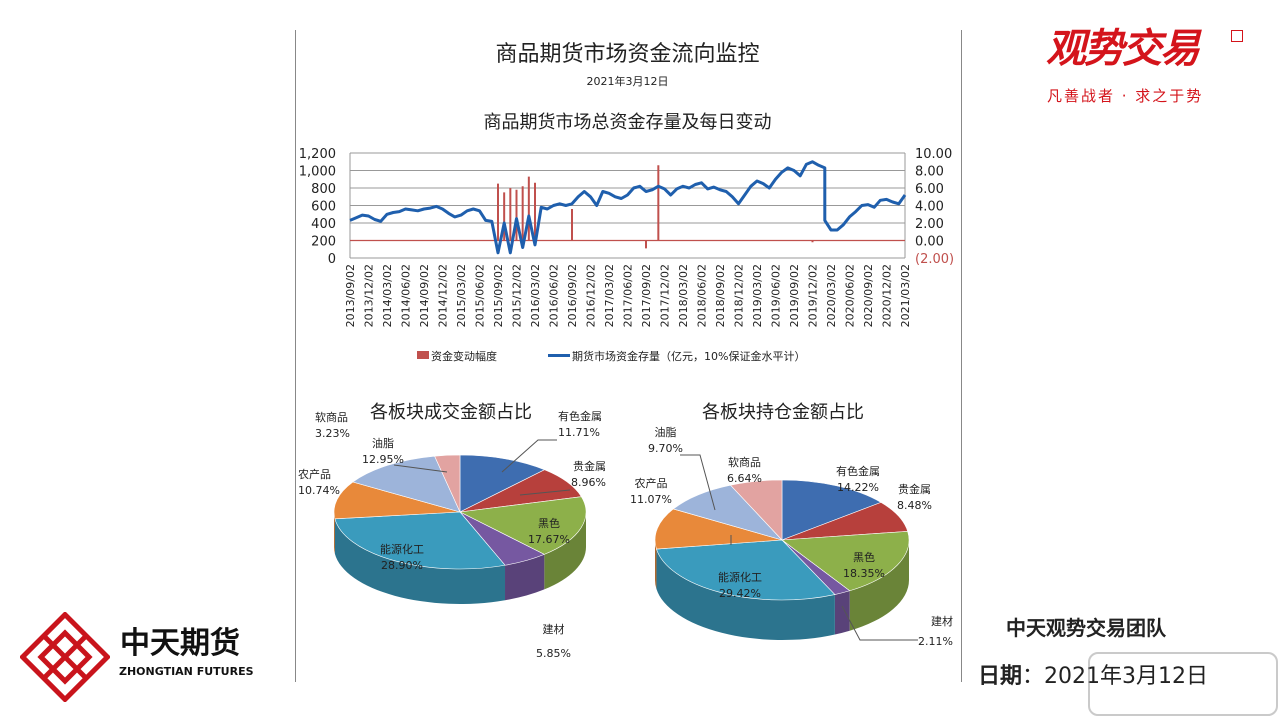 Image resolution: width=1280 pixels, height=720 pixels. What do you see at coordinates (887, 295) in the screenshot?
I see `x-tick-label: 2020/12/02` at bounding box center [887, 295].